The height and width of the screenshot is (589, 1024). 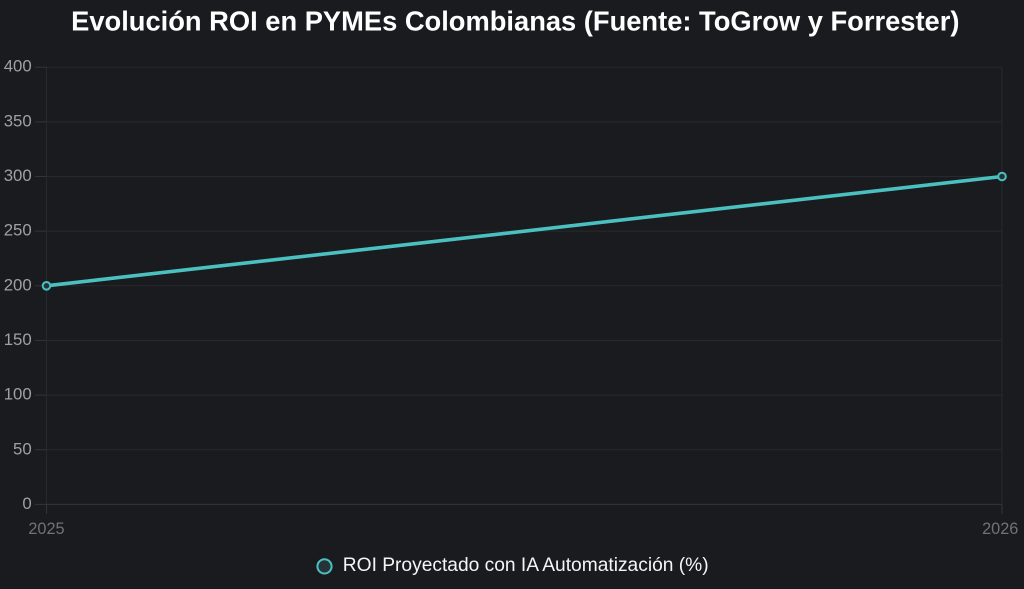 I want to click on svg-text: 250, so click(x=18, y=230).